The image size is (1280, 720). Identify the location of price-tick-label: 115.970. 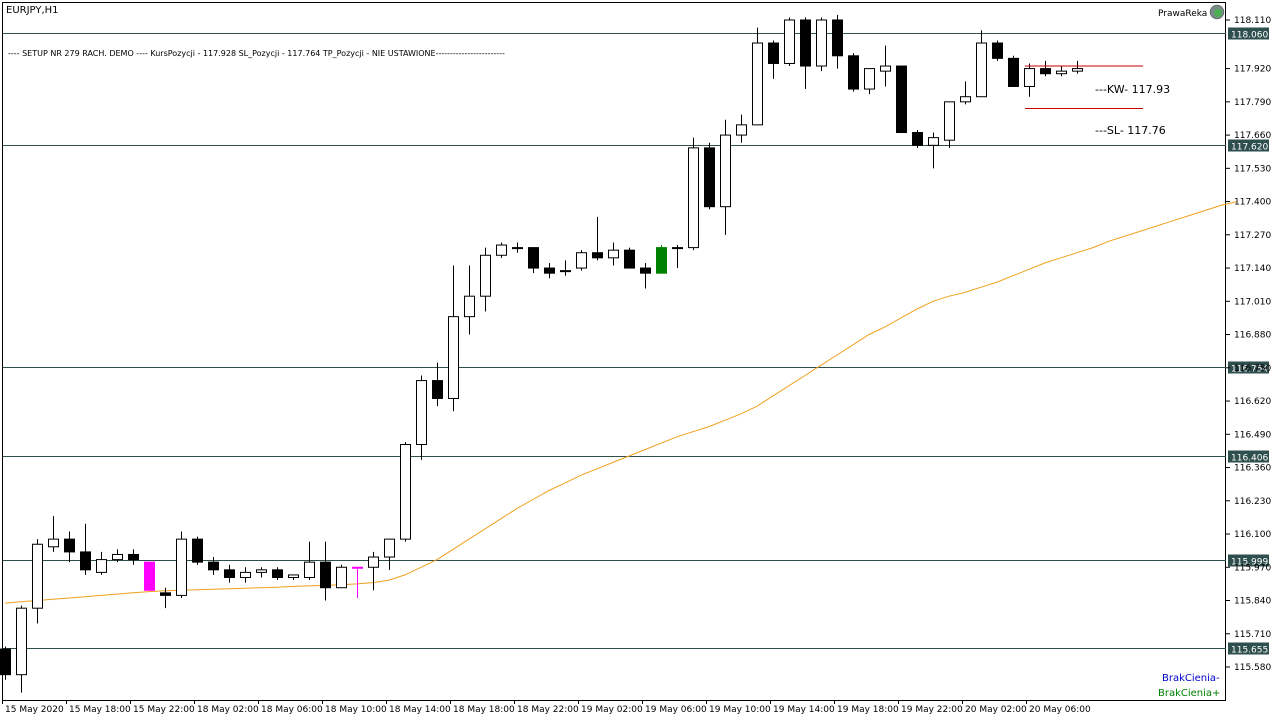
(1252, 568).